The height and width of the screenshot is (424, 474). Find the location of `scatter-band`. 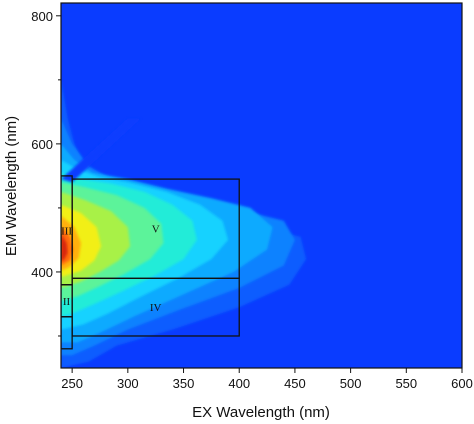

scatter-band is located at coordinates (101, 150).